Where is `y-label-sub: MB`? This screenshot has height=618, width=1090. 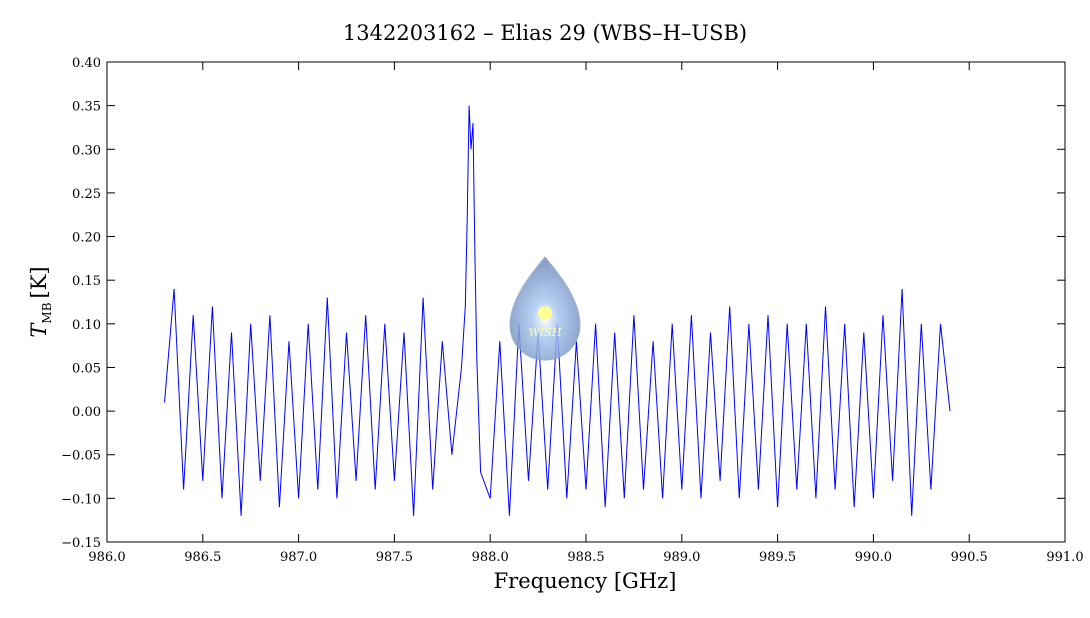
y-label-sub: MB is located at coordinates (47, 312).